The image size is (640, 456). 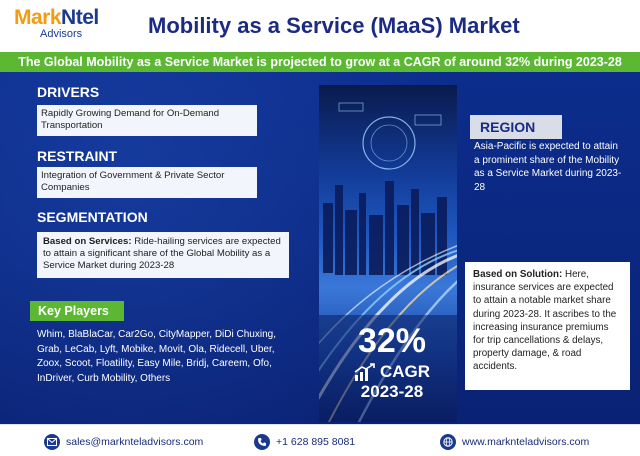 What do you see at coordinates (316, 442) in the screenshot?
I see `footer-phone-text: +1 628 895 8081` at bounding box center [316, 442].